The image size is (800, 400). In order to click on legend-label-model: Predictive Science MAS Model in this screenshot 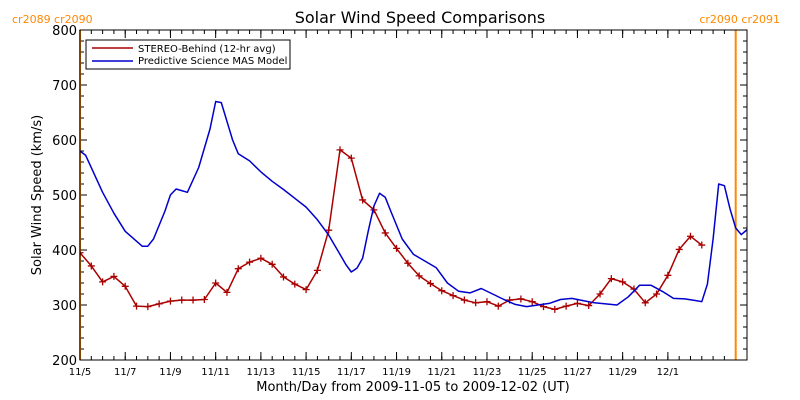, I will do `click(212, 61)`.